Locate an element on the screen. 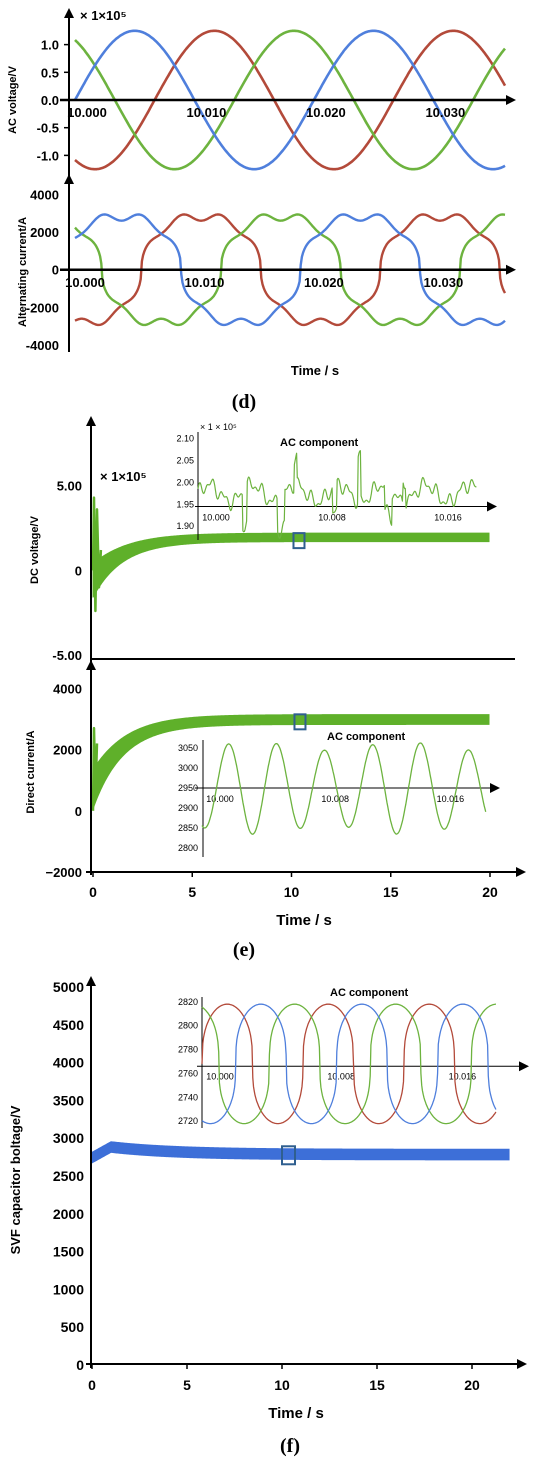 This screenshot has width=550, height=1462. ac-voltage-x-tick: 10.020 is located at coordinates (326, 112).